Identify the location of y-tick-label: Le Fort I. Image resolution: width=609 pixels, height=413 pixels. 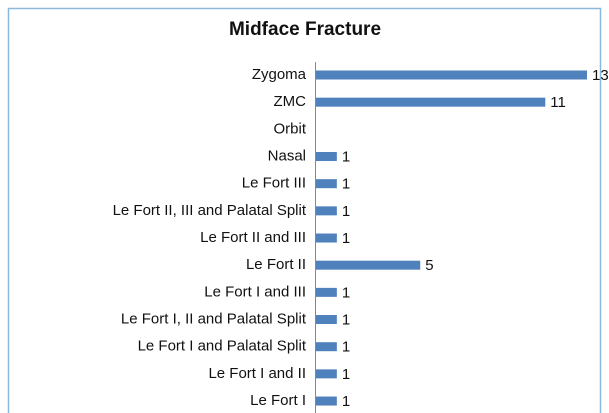
(278, 400).